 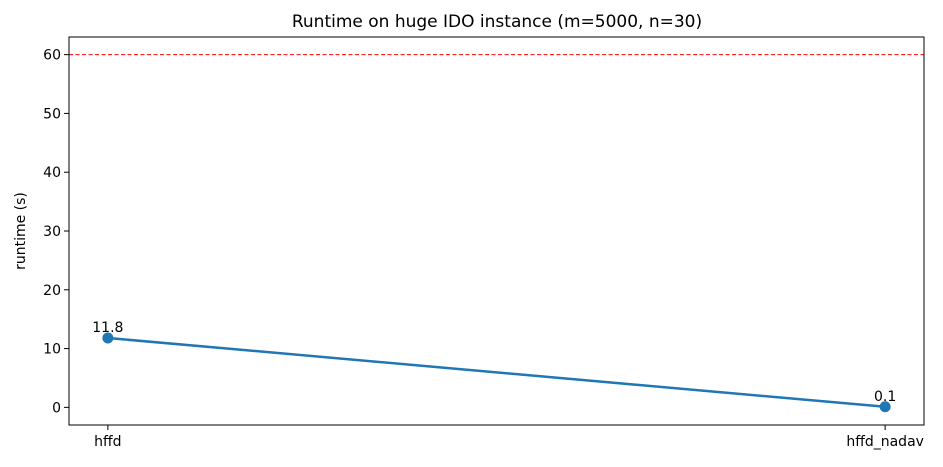 I want to click on y-tick-label: 60, so click(x=52, y=56).